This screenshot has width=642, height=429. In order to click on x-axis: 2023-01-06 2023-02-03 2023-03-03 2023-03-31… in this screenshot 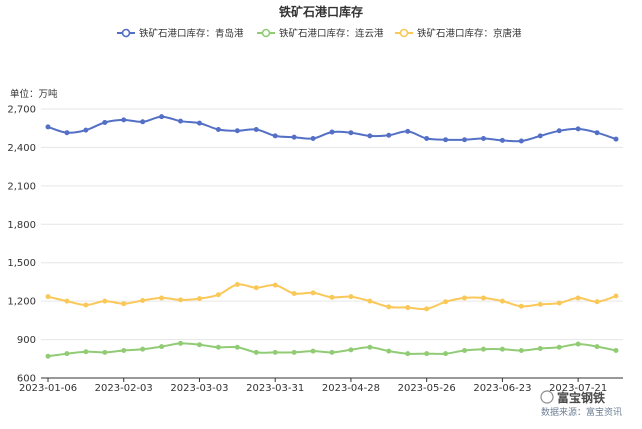, I will do `click(321, 385)`.